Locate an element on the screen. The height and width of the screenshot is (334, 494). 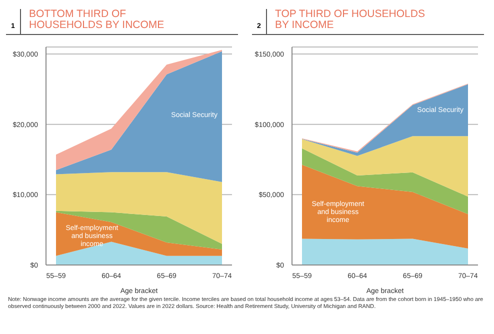
chart-title: TOP THIRD OF HOUSEHOLDS BY INCOME is located at coordinates (345, 21).